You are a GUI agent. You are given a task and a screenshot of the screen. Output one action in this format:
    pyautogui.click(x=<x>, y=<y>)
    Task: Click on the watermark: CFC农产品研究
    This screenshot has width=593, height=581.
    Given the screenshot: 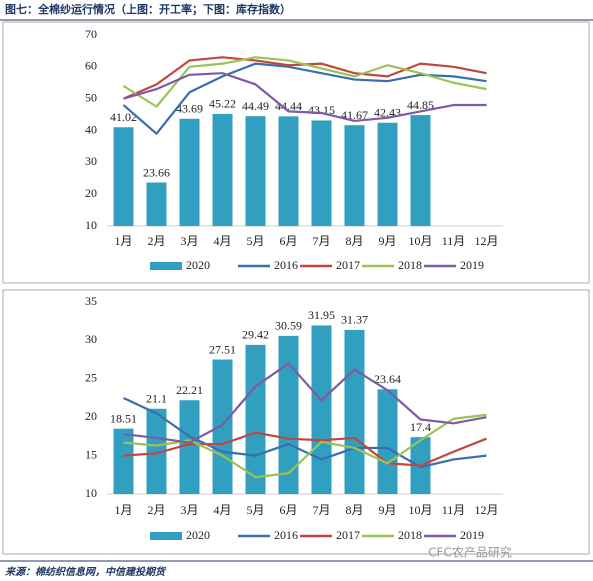 What is the action you would take?
    pyautogui.click(x=470, y=552)
    